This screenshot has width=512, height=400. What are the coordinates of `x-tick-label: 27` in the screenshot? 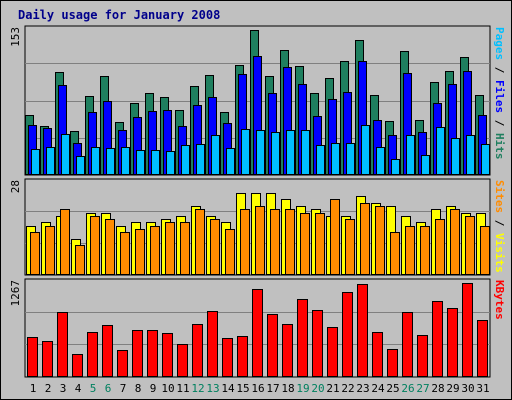 It's located at (422, 388).